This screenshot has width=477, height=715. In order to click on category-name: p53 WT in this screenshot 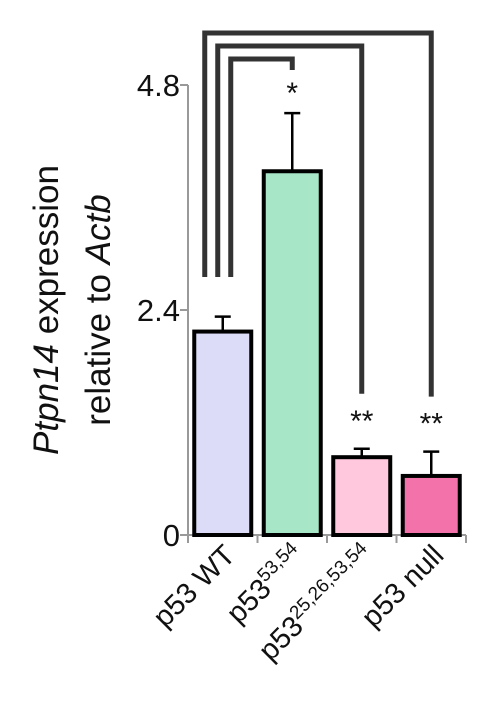, I will do `click(194, 586)`.